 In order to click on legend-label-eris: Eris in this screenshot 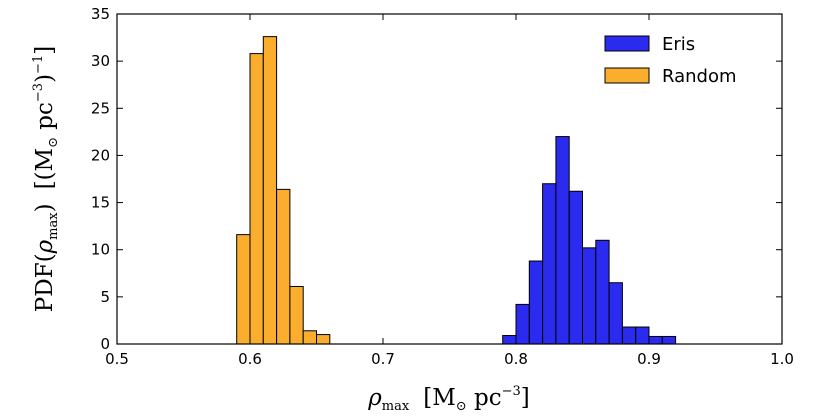, I will do `click(678, 44)`.